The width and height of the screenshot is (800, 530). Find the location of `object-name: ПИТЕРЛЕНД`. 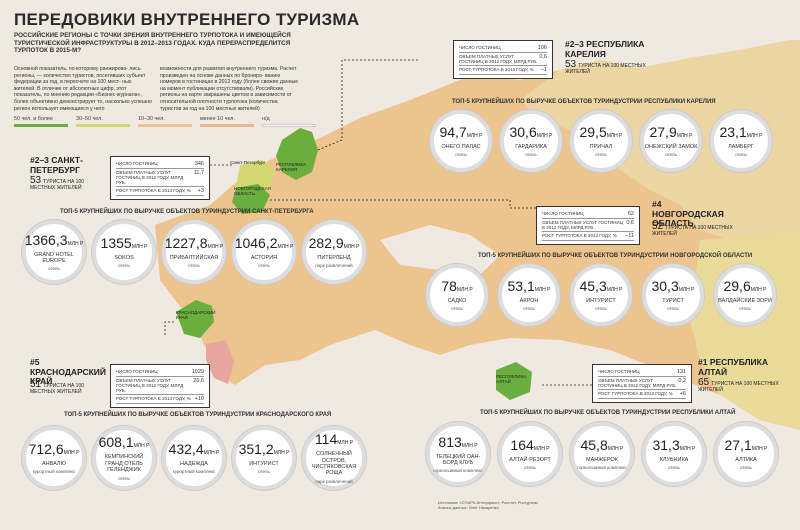

object-name: ПИТЕРЛЕНД is located at coordinates (334, 257).